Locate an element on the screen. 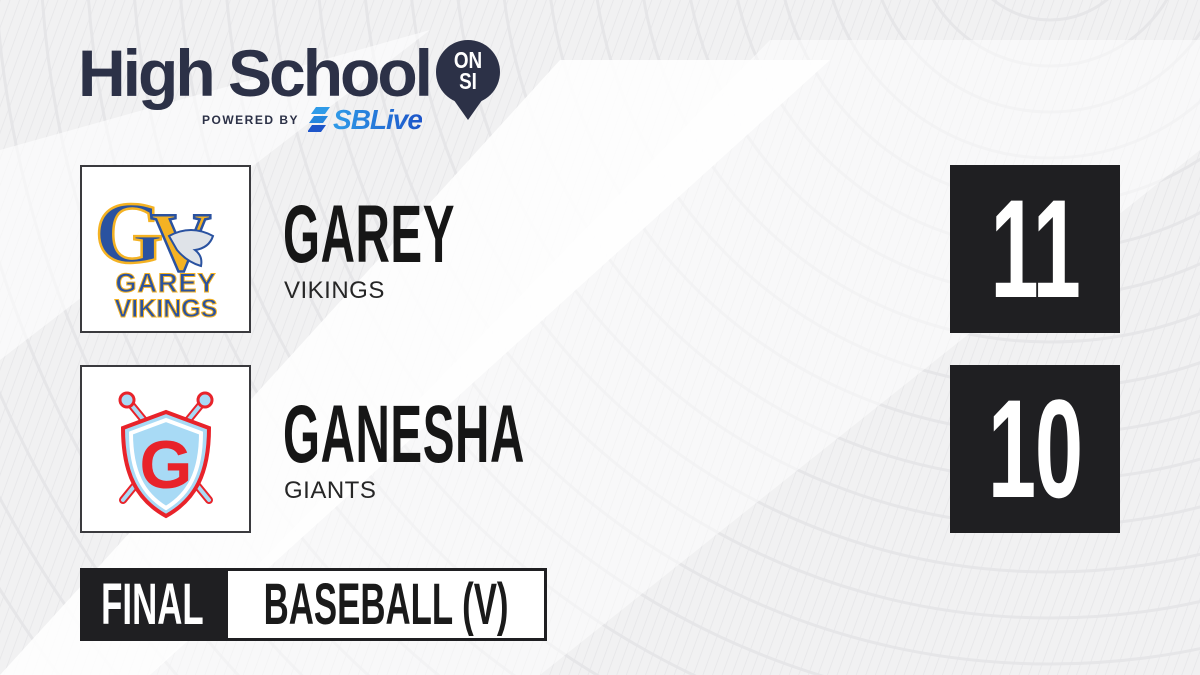 This screenshot has width=1200, height=675. status-badge: FINAL is located at coordinates (152, 604).